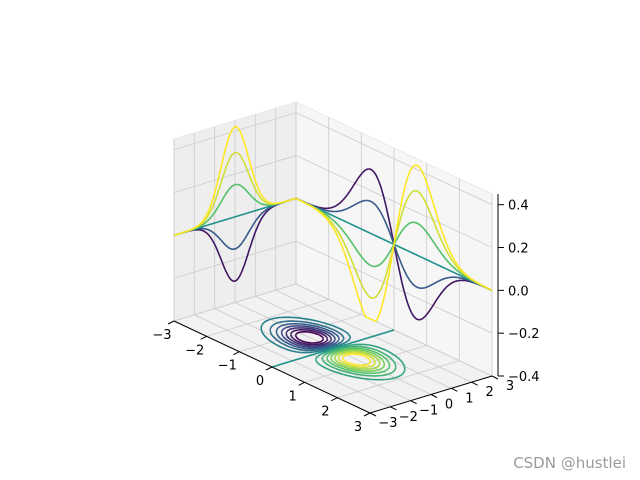  What do you see at coordinates (518, 206) in the screenshot?
I see `z-tick-label: 0.4` at bounding box center [518, 206].